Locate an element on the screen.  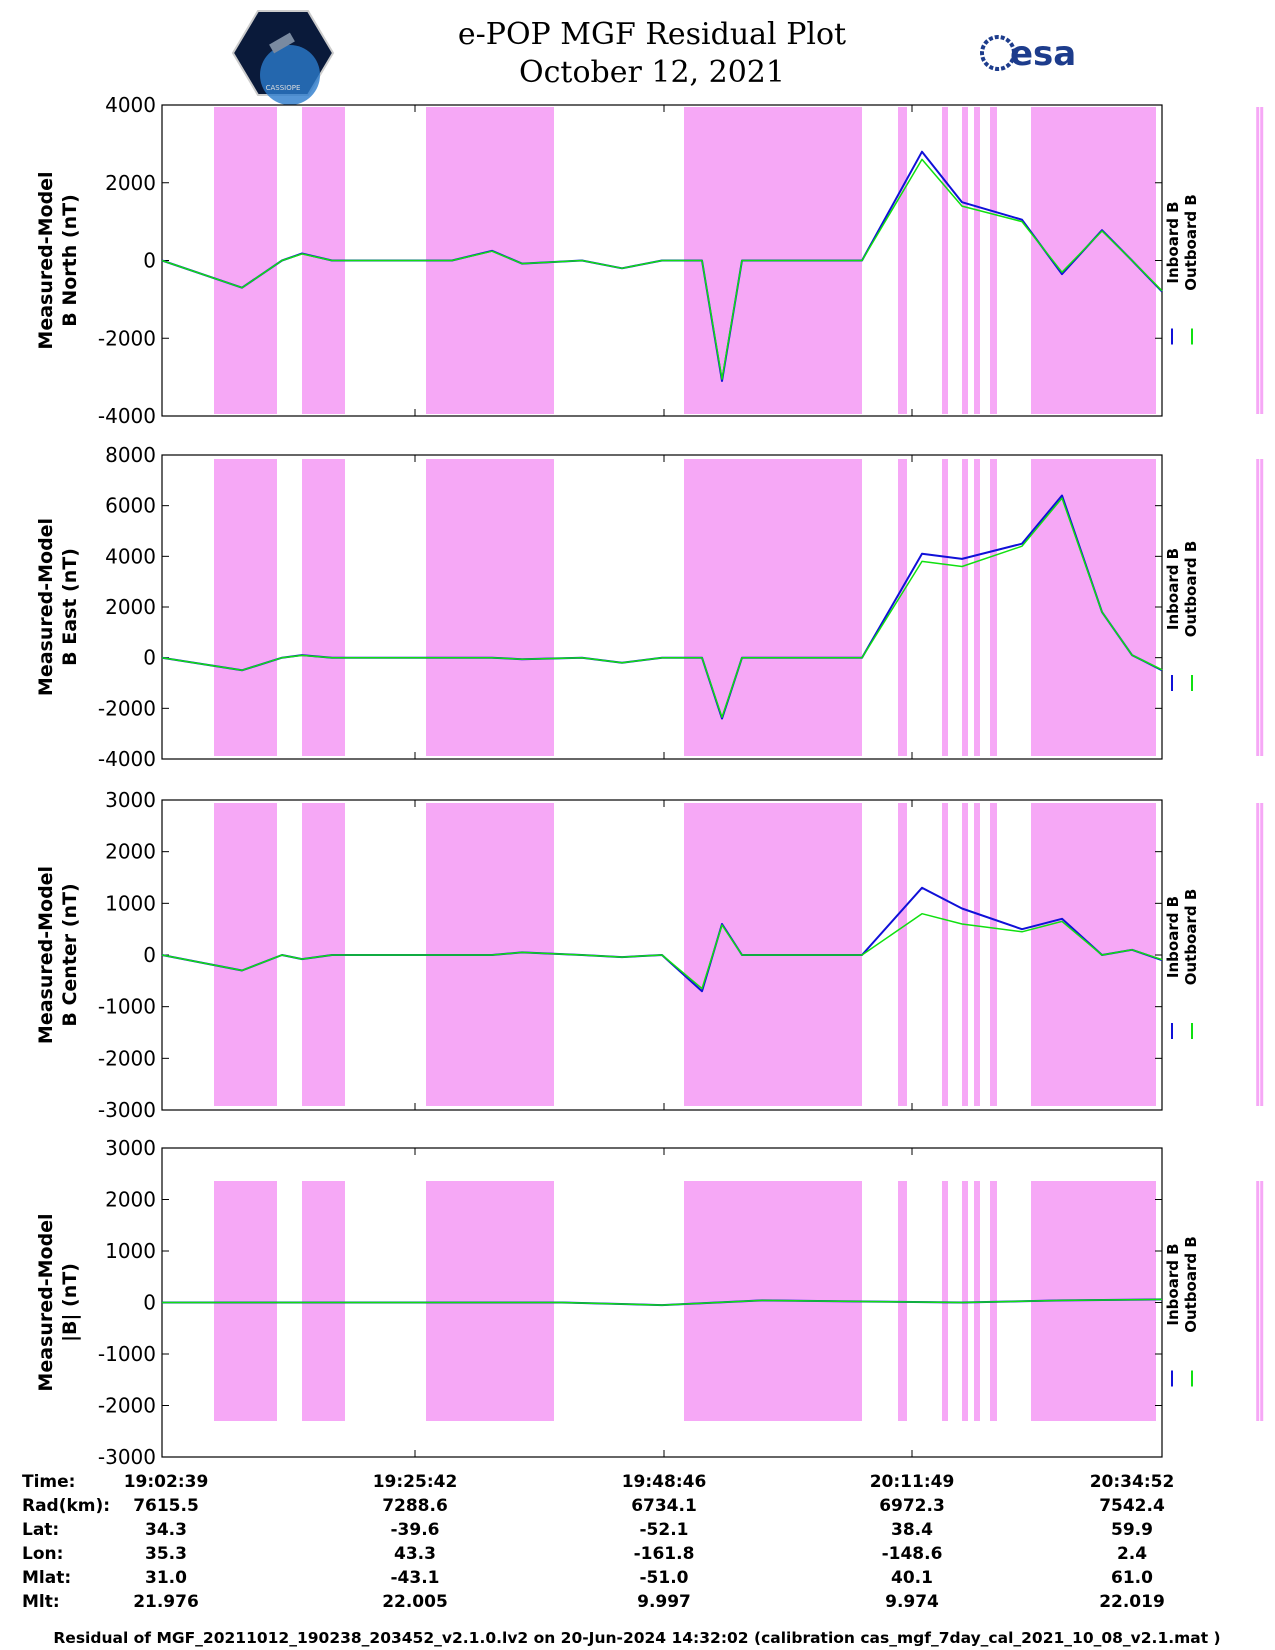
orbit-cell: 21.976 is located at coordinates (166, 1602).